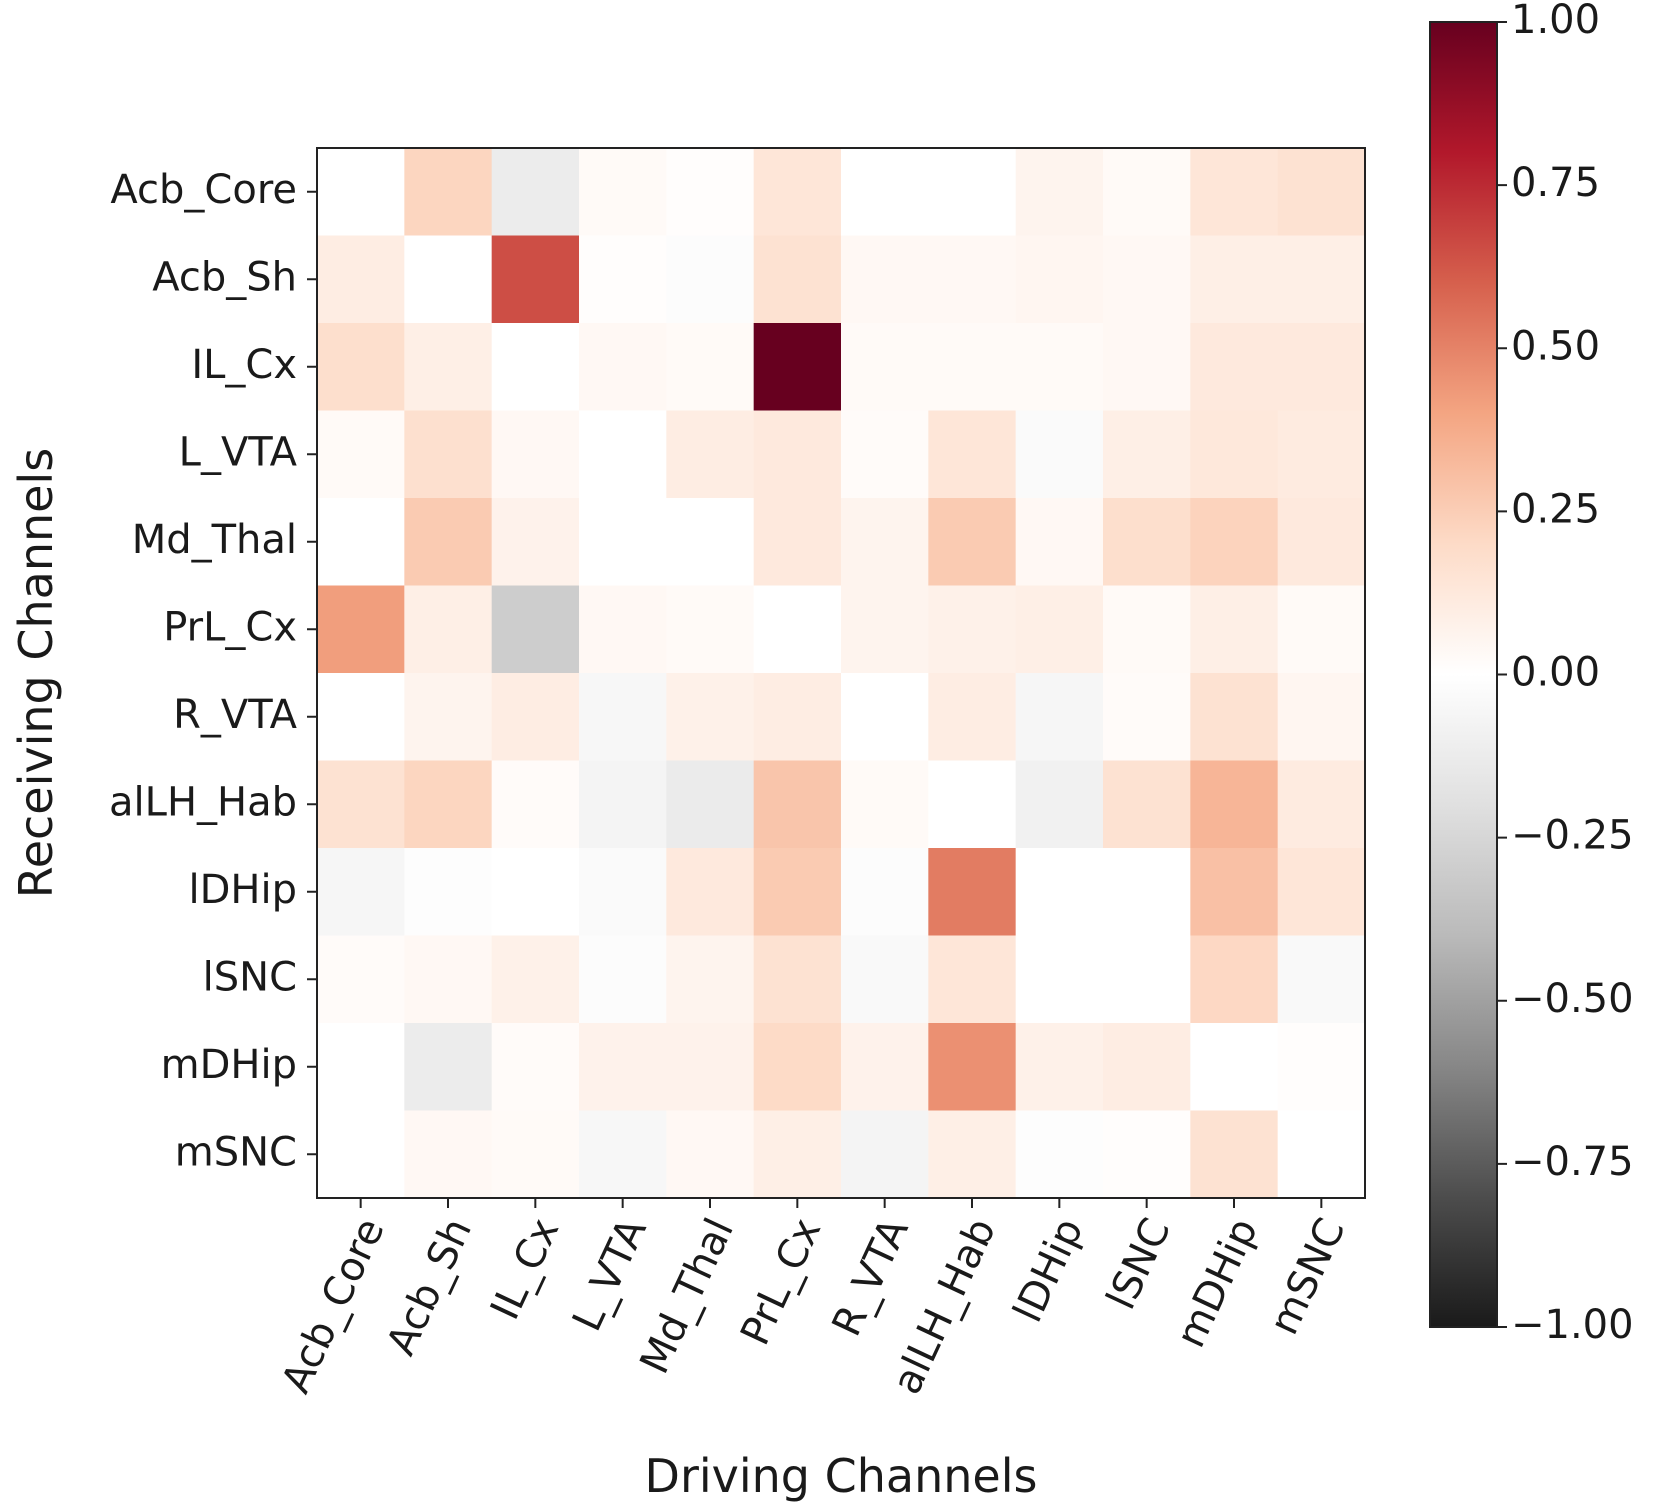 The image size is (1659, 1510). What do you see at coordinates (797, 979) in the screenshot?
I see `heatmap-cell-lSNC-PrL_Cx` at bounding box center [797, 979].